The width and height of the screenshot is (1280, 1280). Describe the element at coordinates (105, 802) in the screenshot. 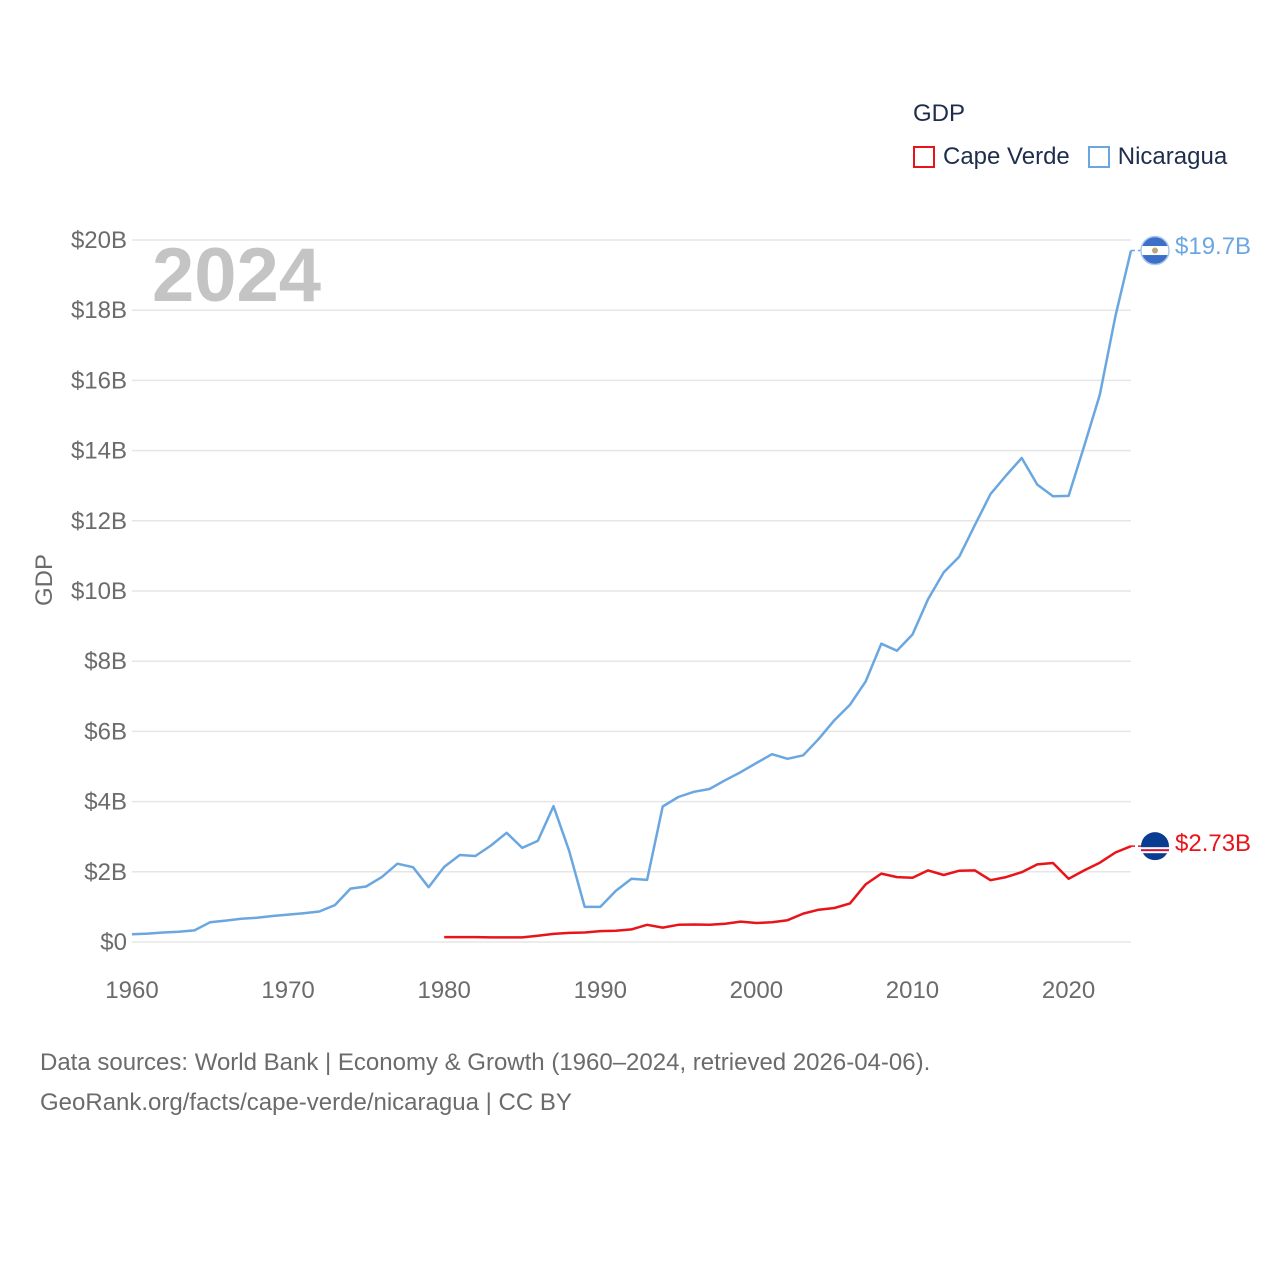

I see `y-tick-label: $4B` at that location.